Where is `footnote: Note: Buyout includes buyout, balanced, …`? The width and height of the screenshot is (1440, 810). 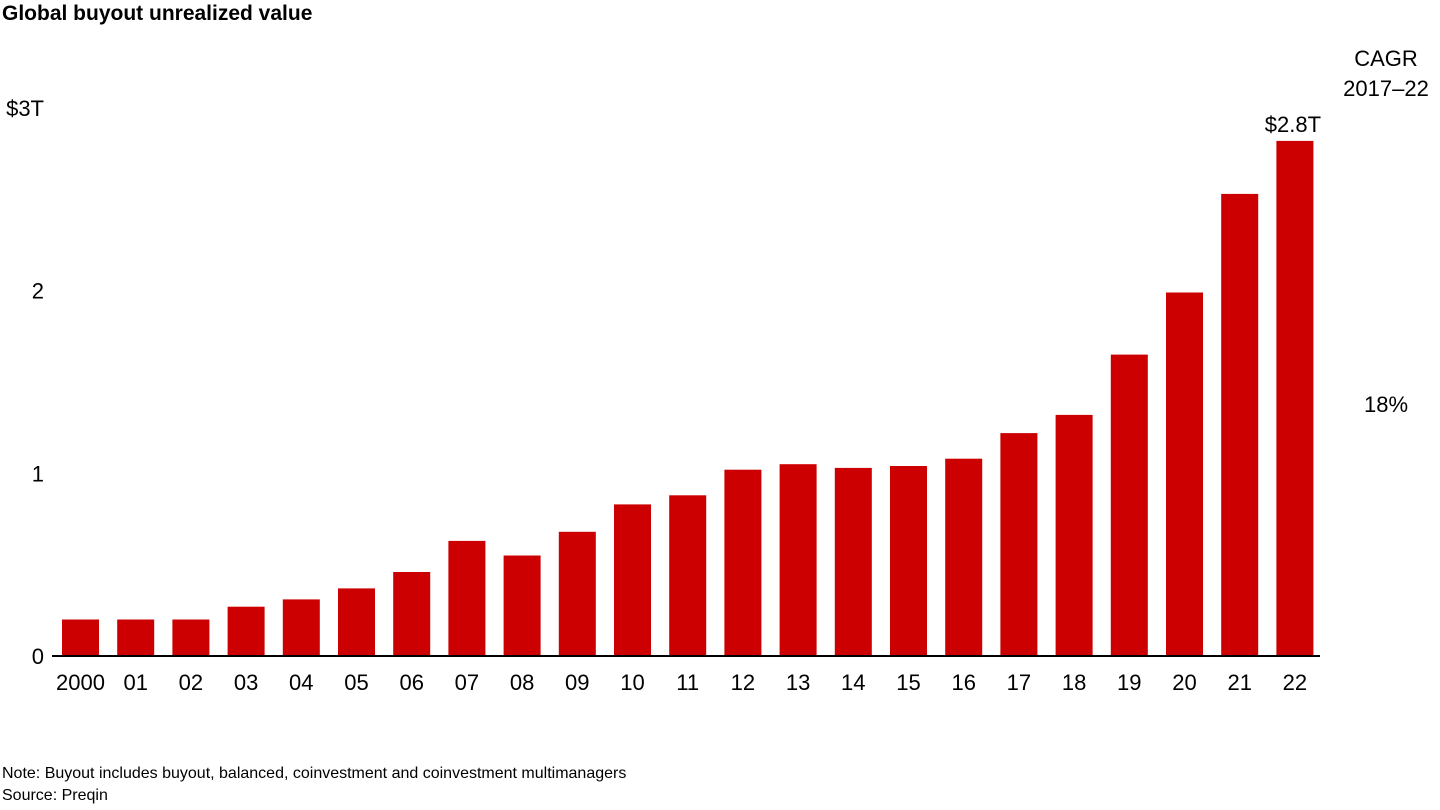
footnote: Note: Buyout includes buyout, balanced, … is located at coordinates (314, 785).